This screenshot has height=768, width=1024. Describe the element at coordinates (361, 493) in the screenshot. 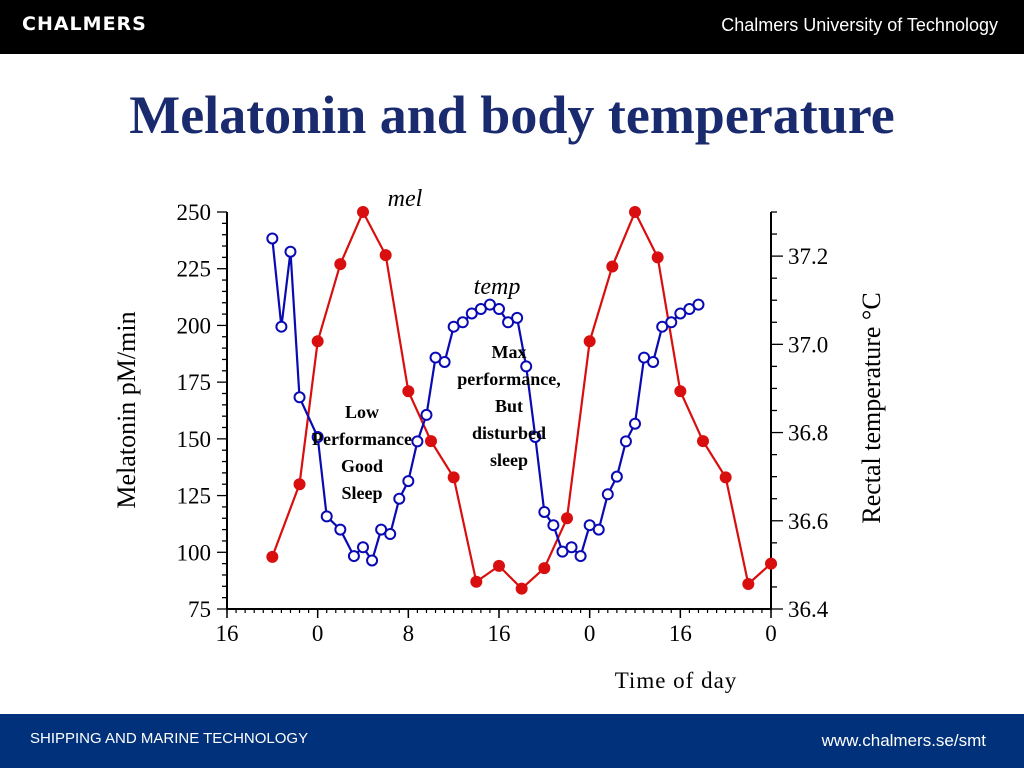

I see `low-performance-note-line: Sleep` at that location.